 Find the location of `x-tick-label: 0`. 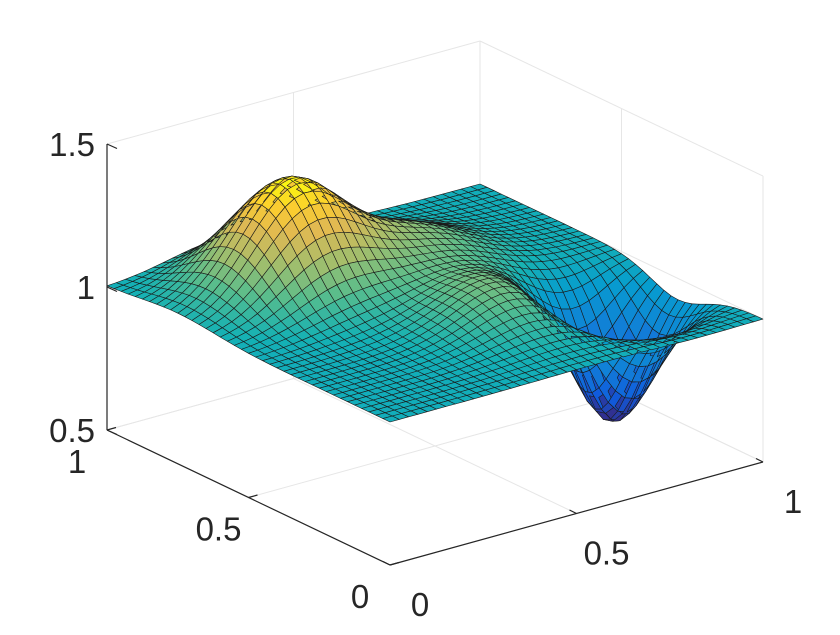

x-tick-label: 0 is located at coordinates (420, 604).